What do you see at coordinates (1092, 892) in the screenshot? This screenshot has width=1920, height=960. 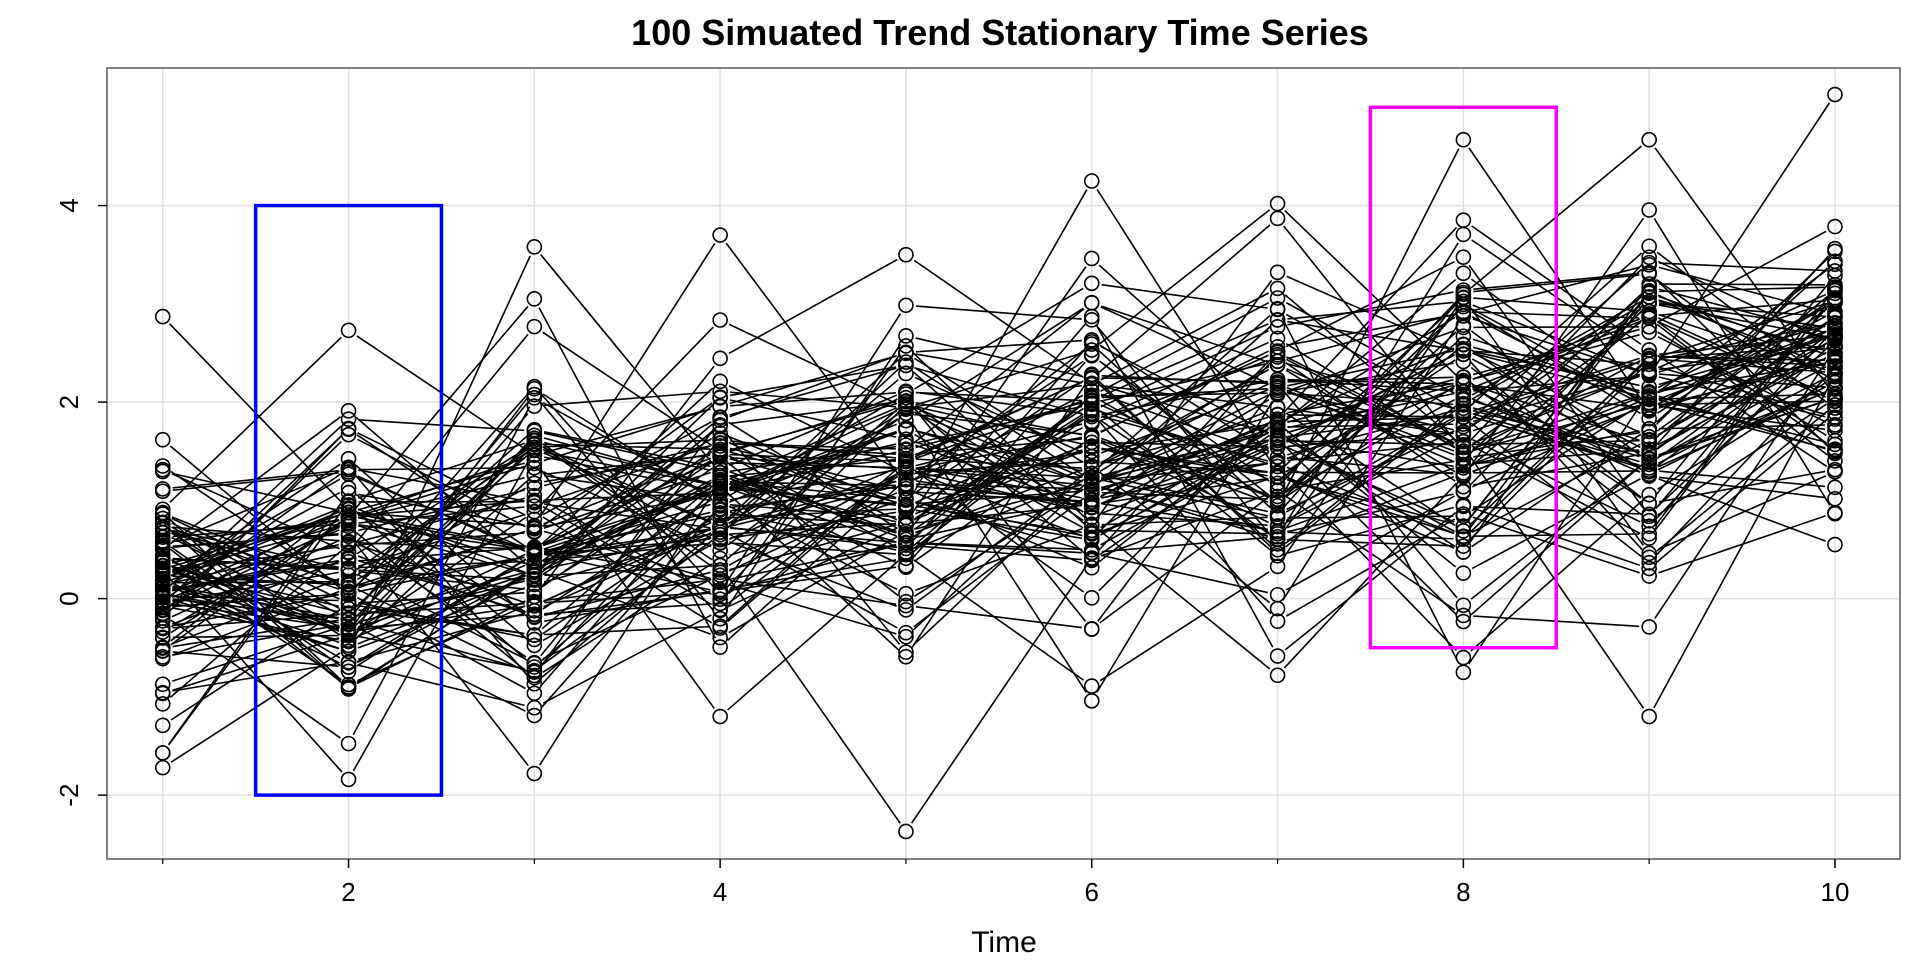 I see `x-tick-label: 6` at bounding box center [1092, 892].